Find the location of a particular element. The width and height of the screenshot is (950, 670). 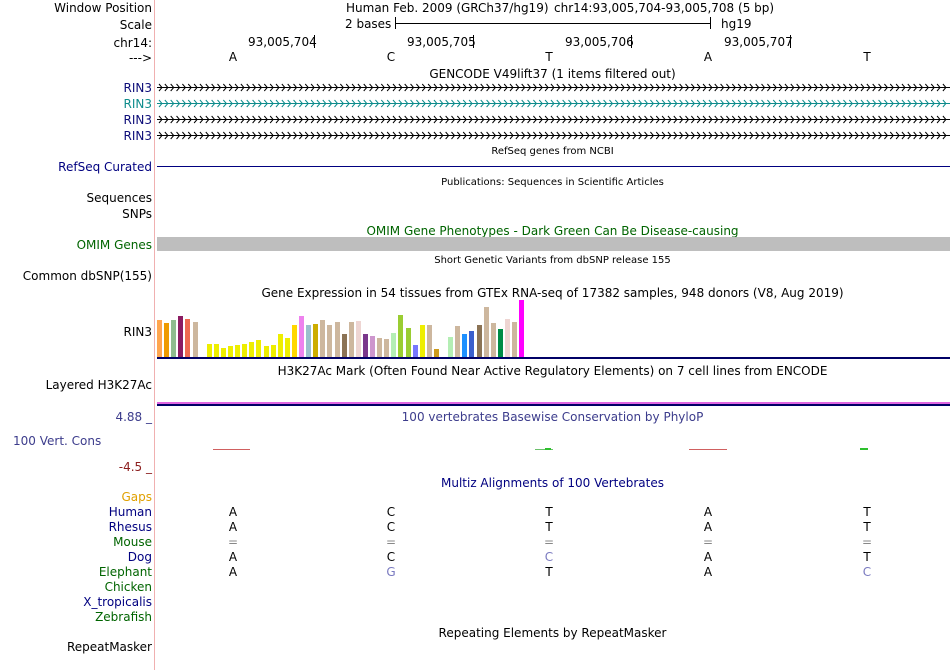

multiz-aligned-base: = is located at coordinates (391, 542).